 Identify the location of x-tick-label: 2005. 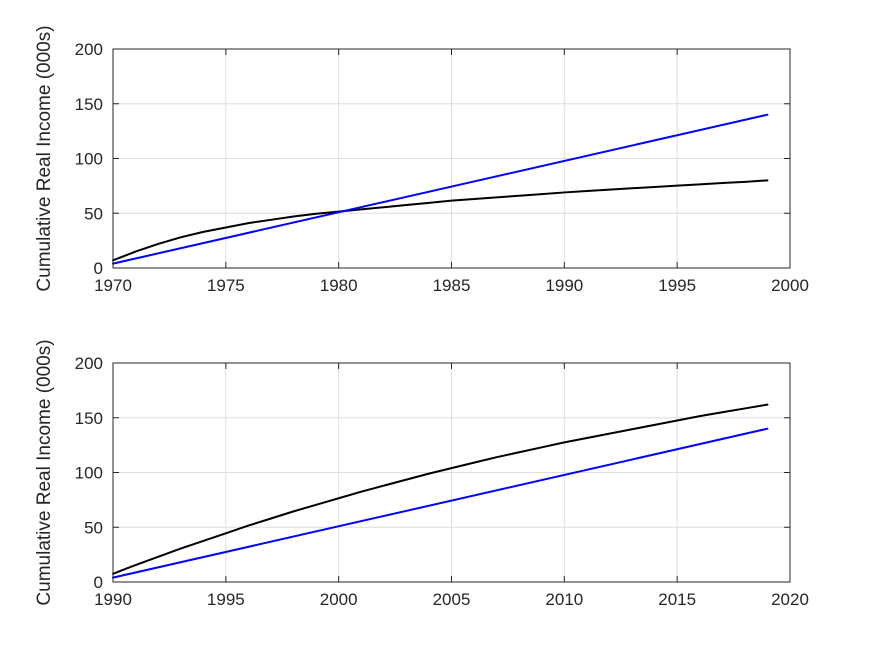
(452, 599).